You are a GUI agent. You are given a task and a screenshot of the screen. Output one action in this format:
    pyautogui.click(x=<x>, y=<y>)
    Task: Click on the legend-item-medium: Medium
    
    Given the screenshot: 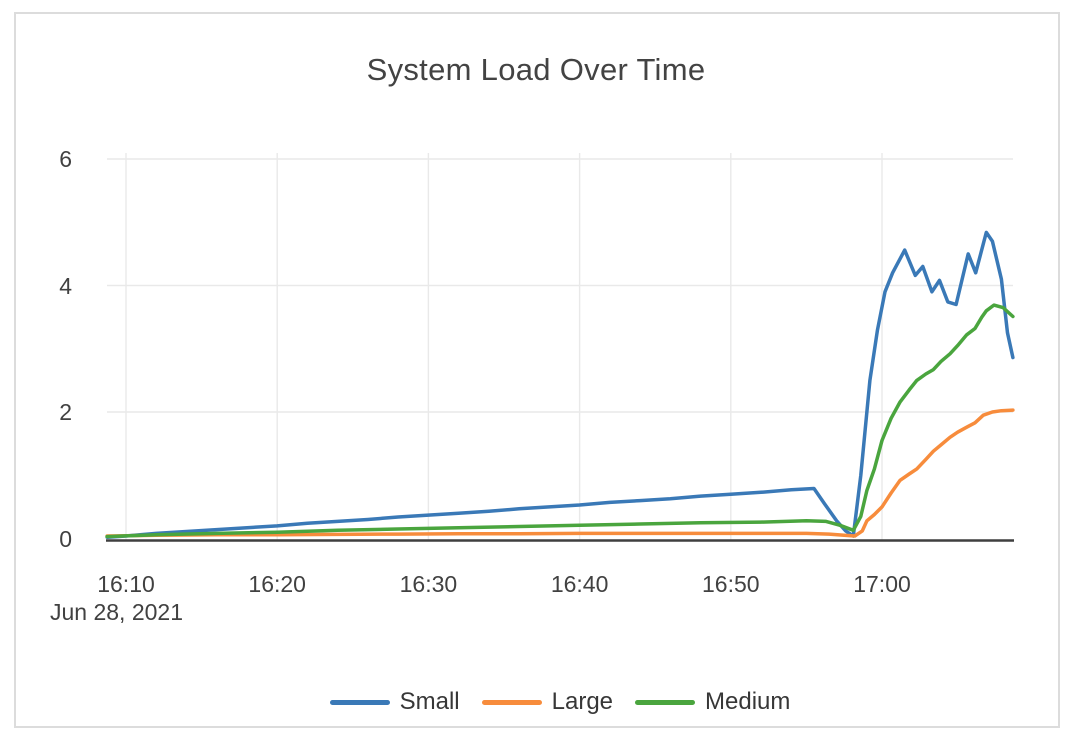 What is the action you would take?
    pyautogui.click(x=712, y=702)
    